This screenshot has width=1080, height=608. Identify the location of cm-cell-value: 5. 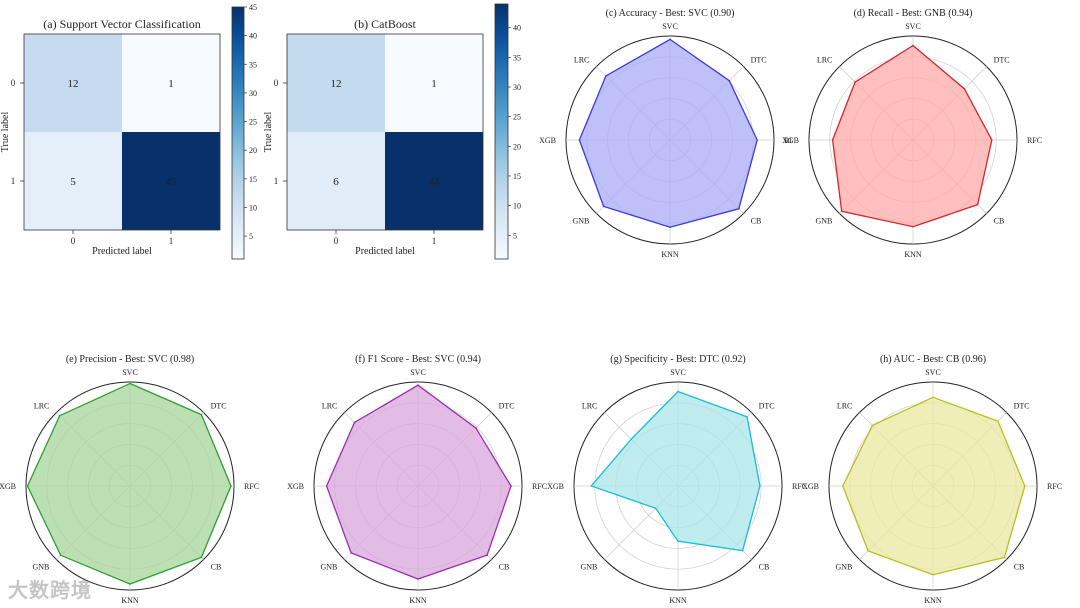
(73, 182).